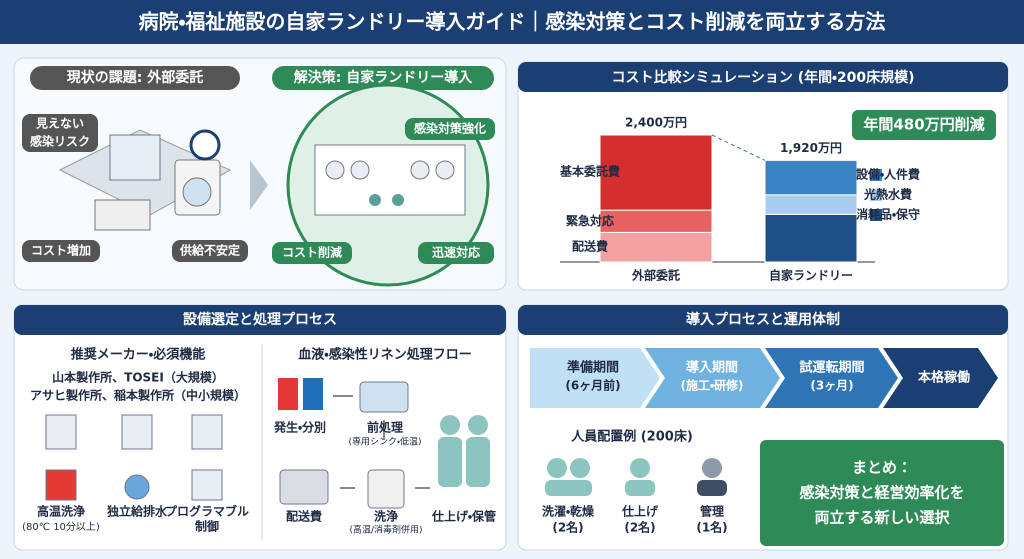  What do you see at coordinates (134, 457) in the screenshot?
I see `feature-icons` at bounding box center [134, 457].